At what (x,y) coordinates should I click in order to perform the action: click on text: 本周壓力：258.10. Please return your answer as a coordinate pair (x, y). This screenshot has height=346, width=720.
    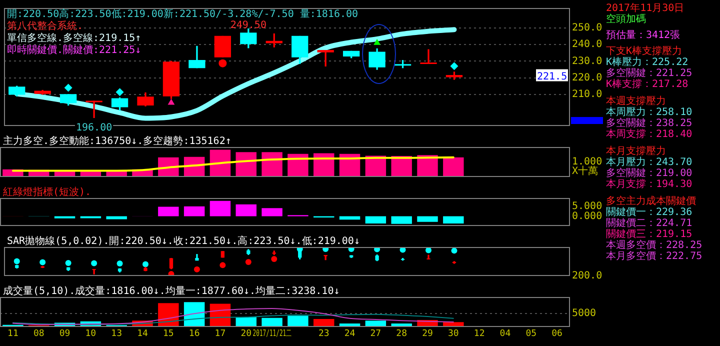
    Looking at the image, I should click on (650, 112).